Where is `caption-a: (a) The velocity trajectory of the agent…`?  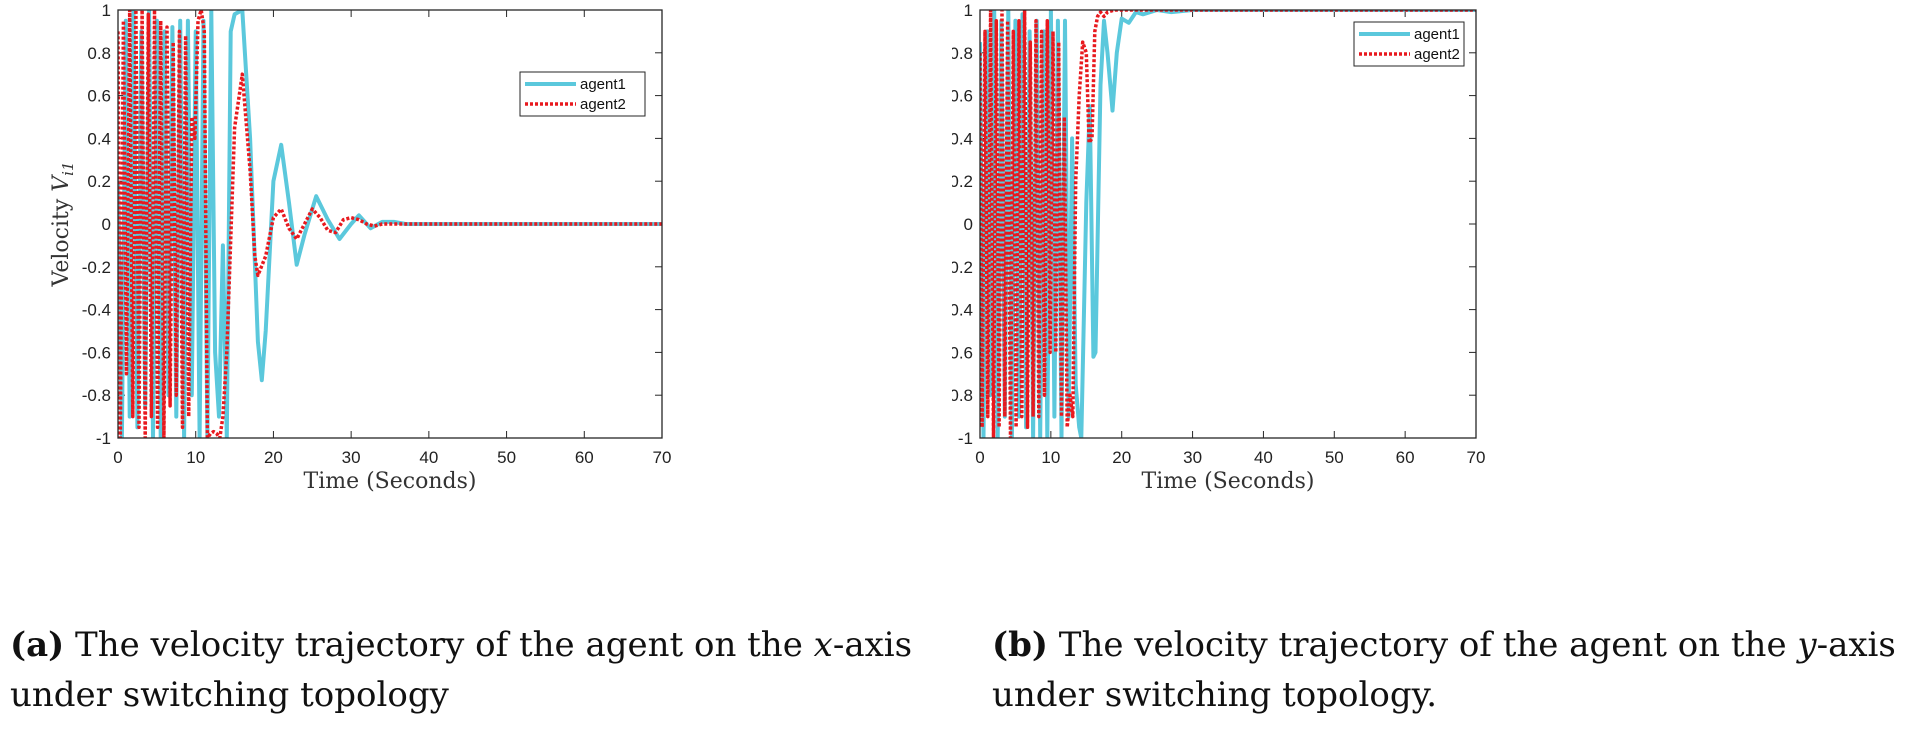 caption-a: (a) The velocity trajectory of the agent… is located at coordinates (461, 670).